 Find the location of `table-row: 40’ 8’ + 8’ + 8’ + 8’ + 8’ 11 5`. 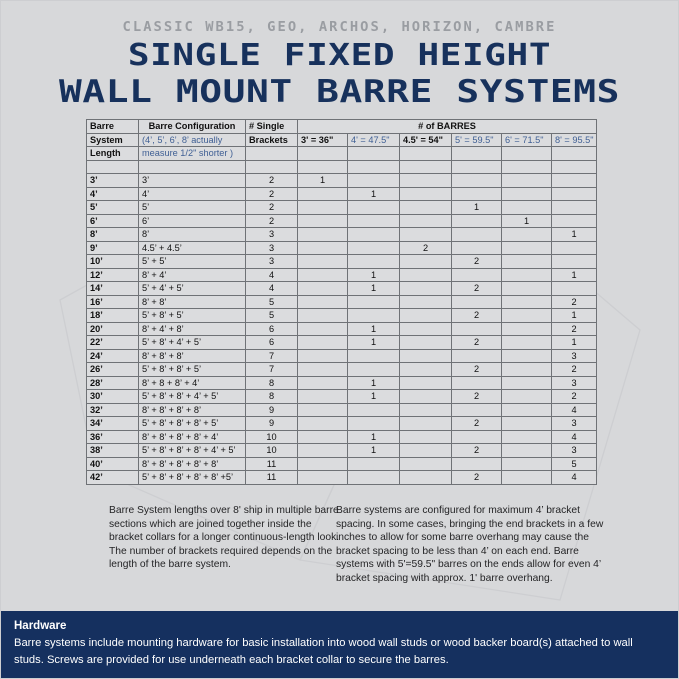

table-row: 40’ 8’ + 8’ + 8’ + 8’ + 8’ 11 5 is located at coordinates (341, 463).